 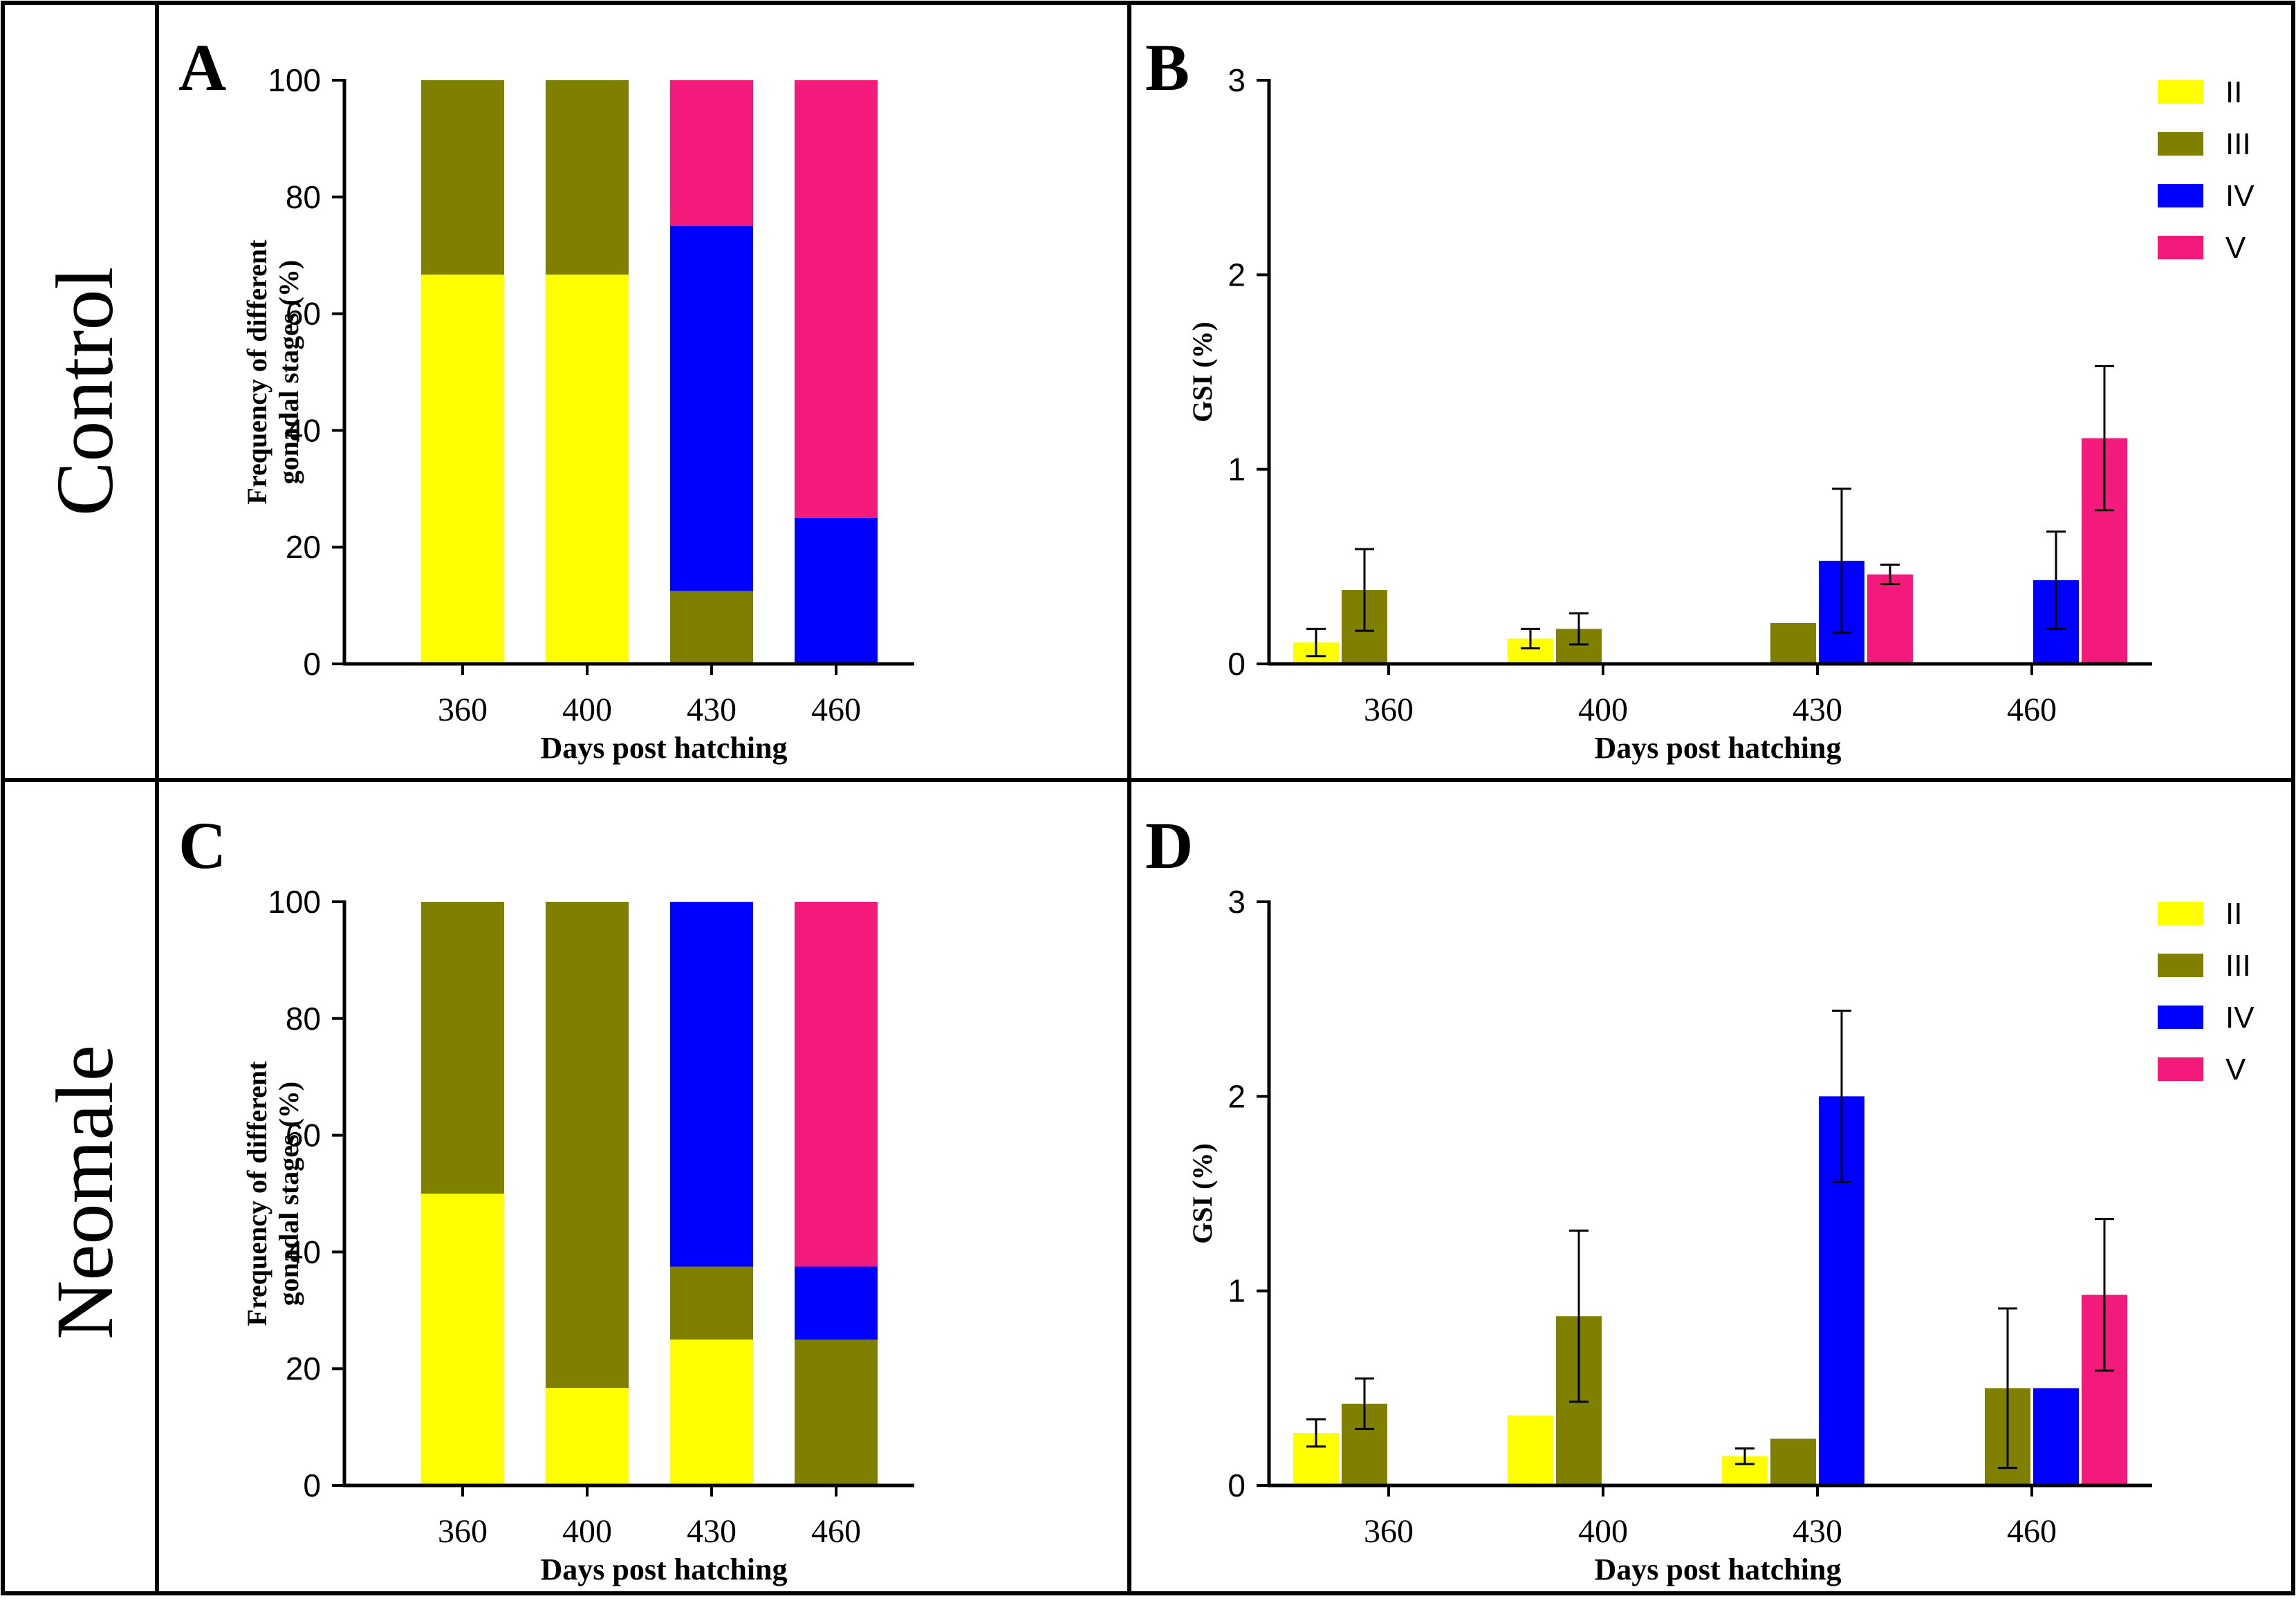 What do you see at coordinates (84, 1192) in the screenshot?
I see `row-label-neomale: Neomale` at bounding box center [84, 1192].